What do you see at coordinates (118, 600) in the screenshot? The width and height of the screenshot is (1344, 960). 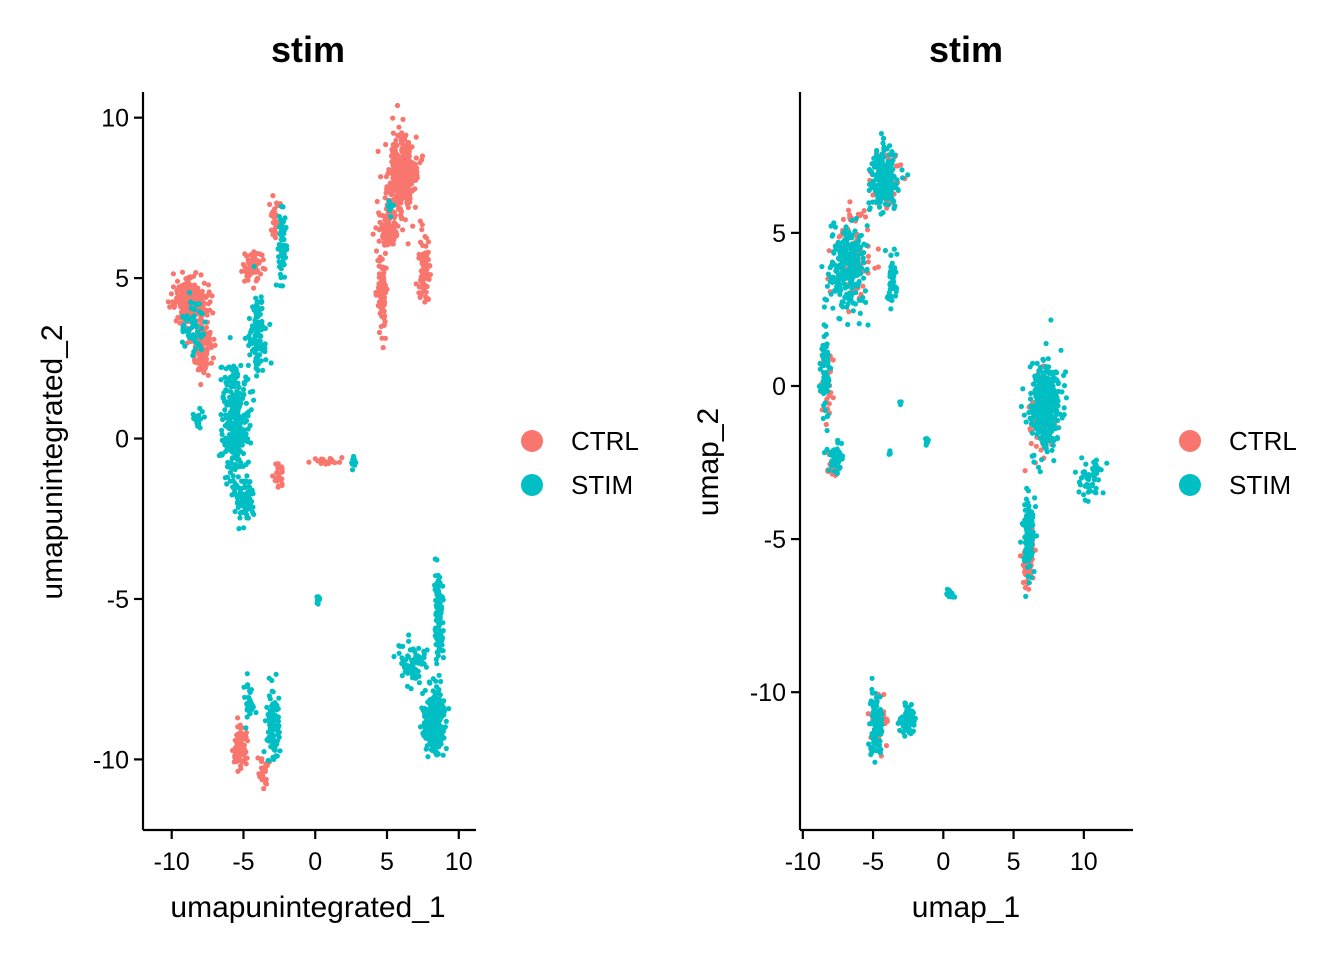 I see `y-tick-label: -5` at bounding box center [118, 600].